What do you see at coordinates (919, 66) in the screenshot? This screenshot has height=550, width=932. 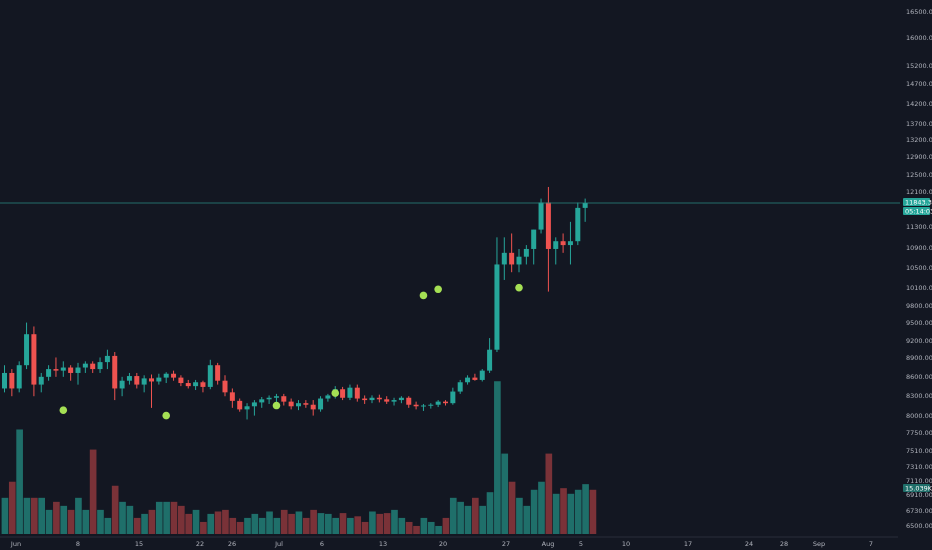 I see `price-tick-label: 15200.00` at bounding box center [919, 66].